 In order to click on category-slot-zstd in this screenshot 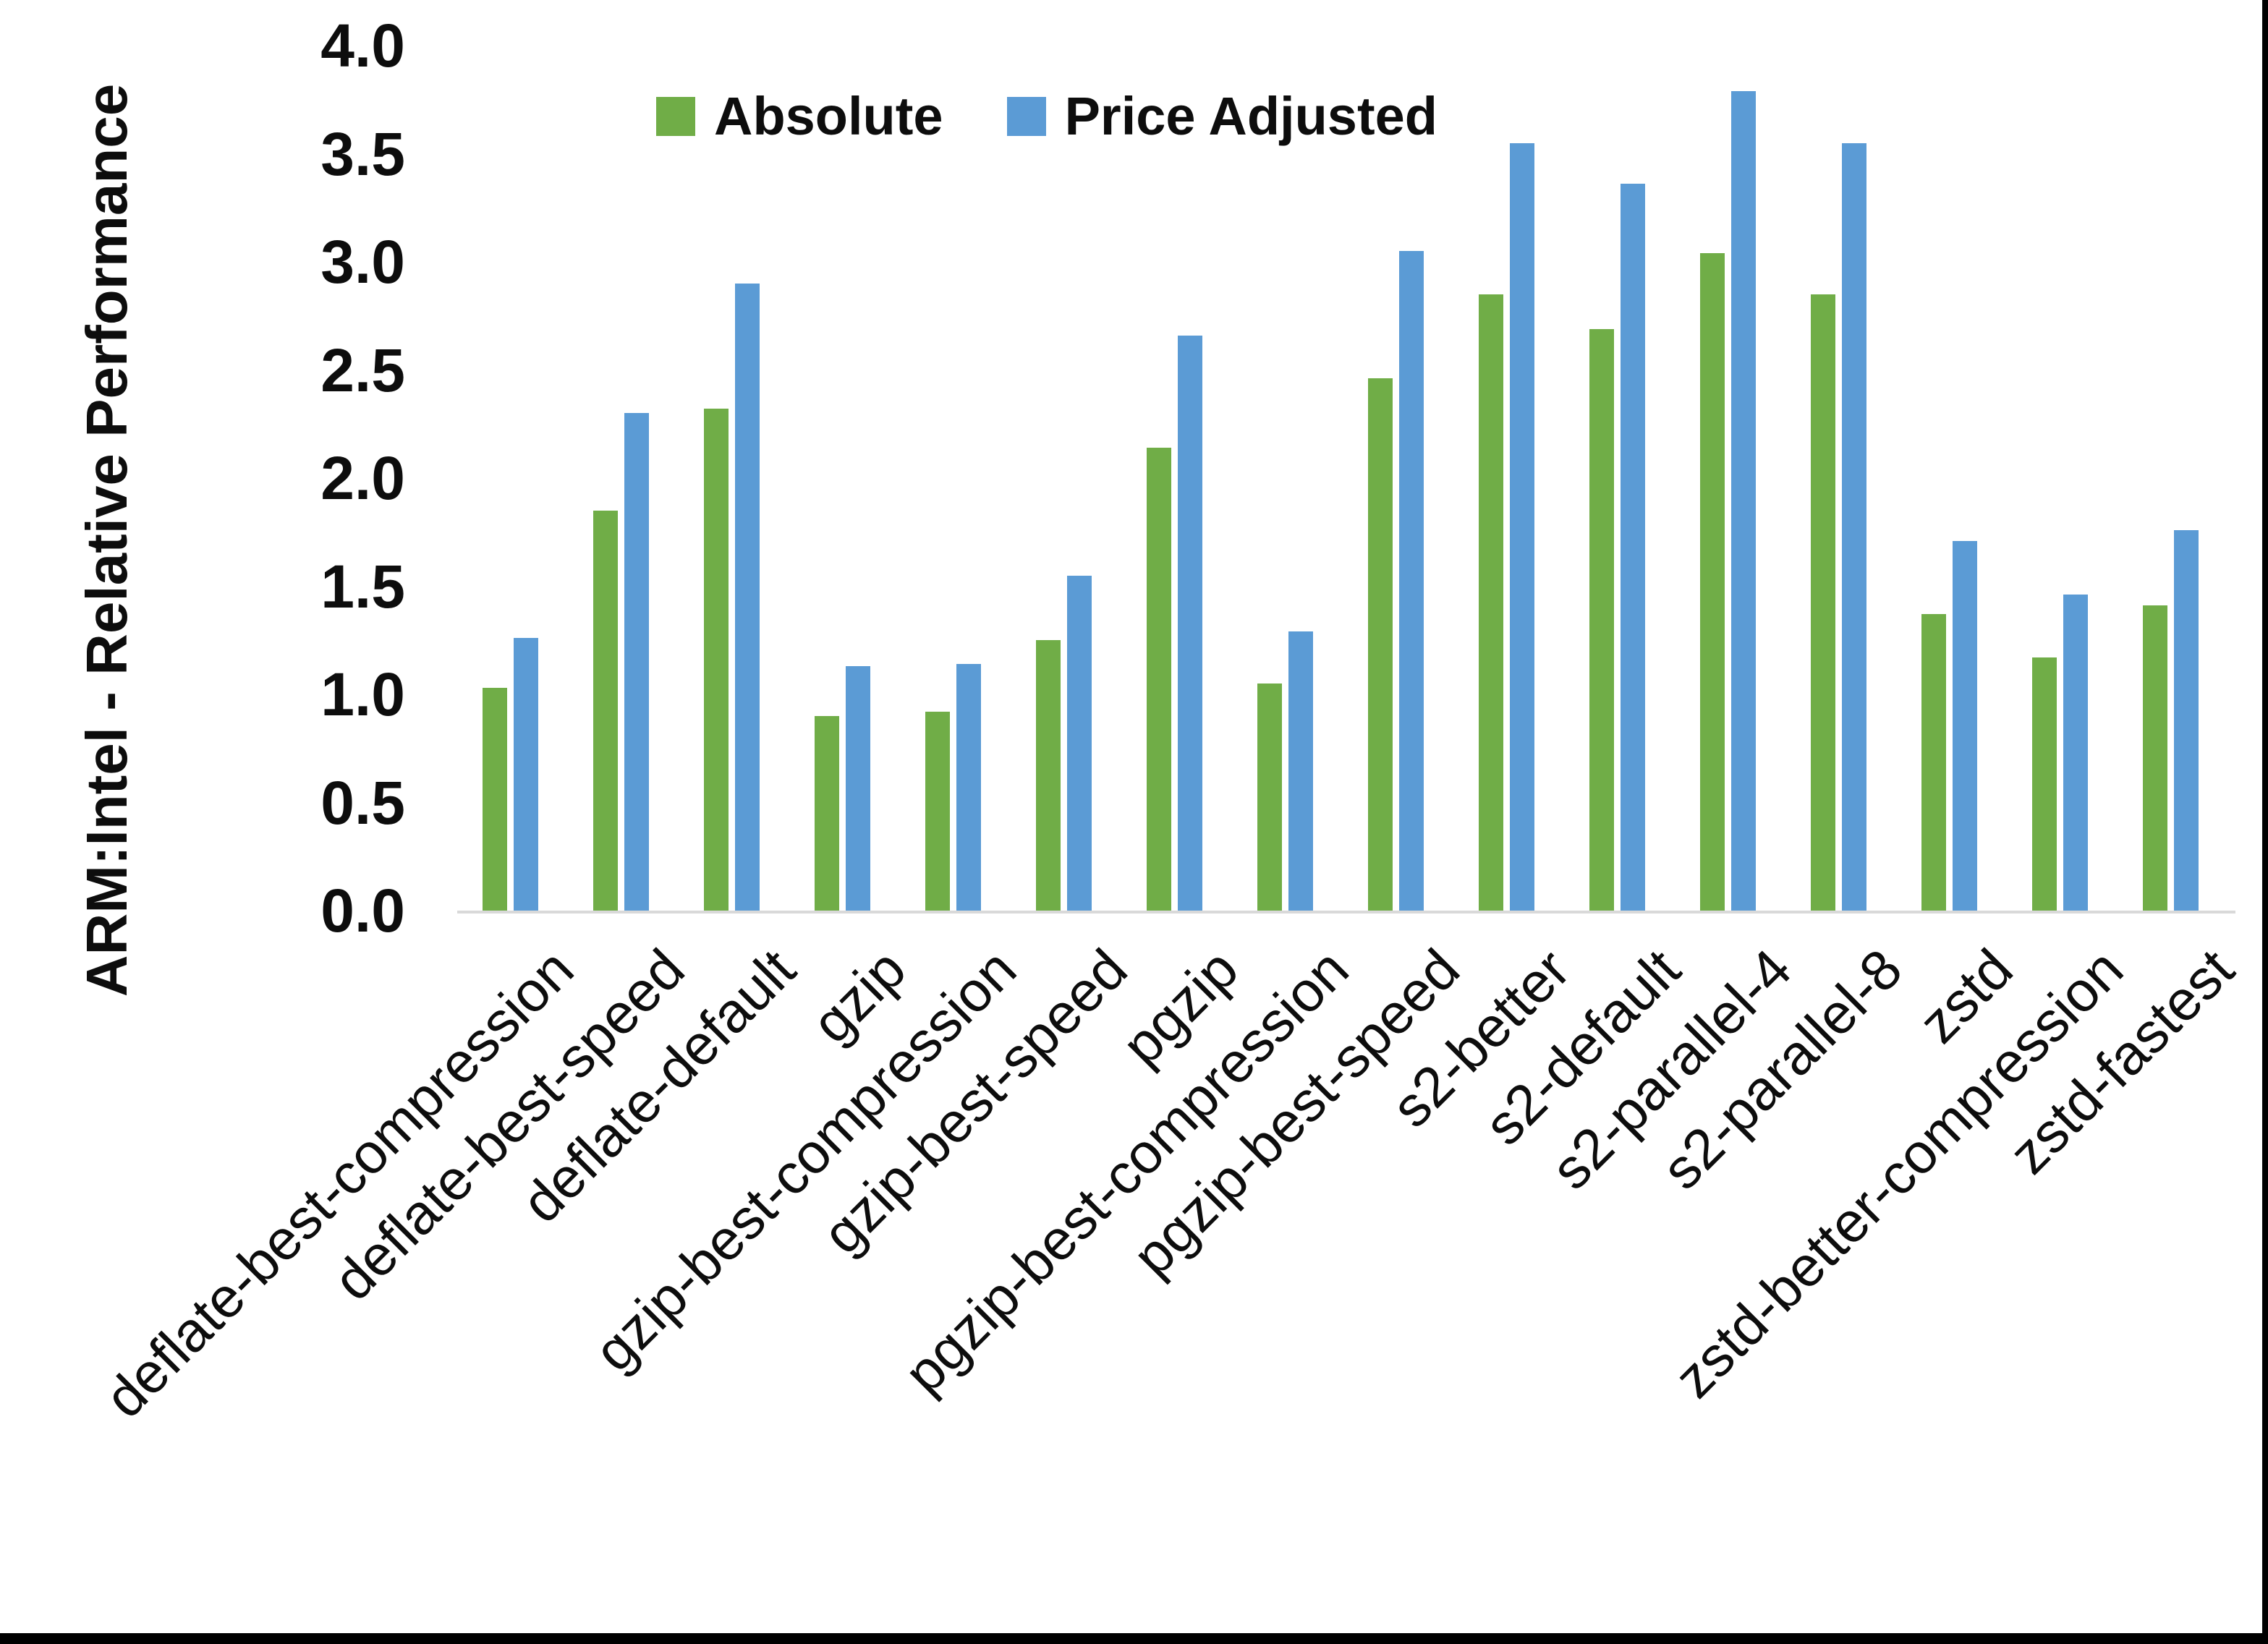, I will do `click(1952, 478)`.